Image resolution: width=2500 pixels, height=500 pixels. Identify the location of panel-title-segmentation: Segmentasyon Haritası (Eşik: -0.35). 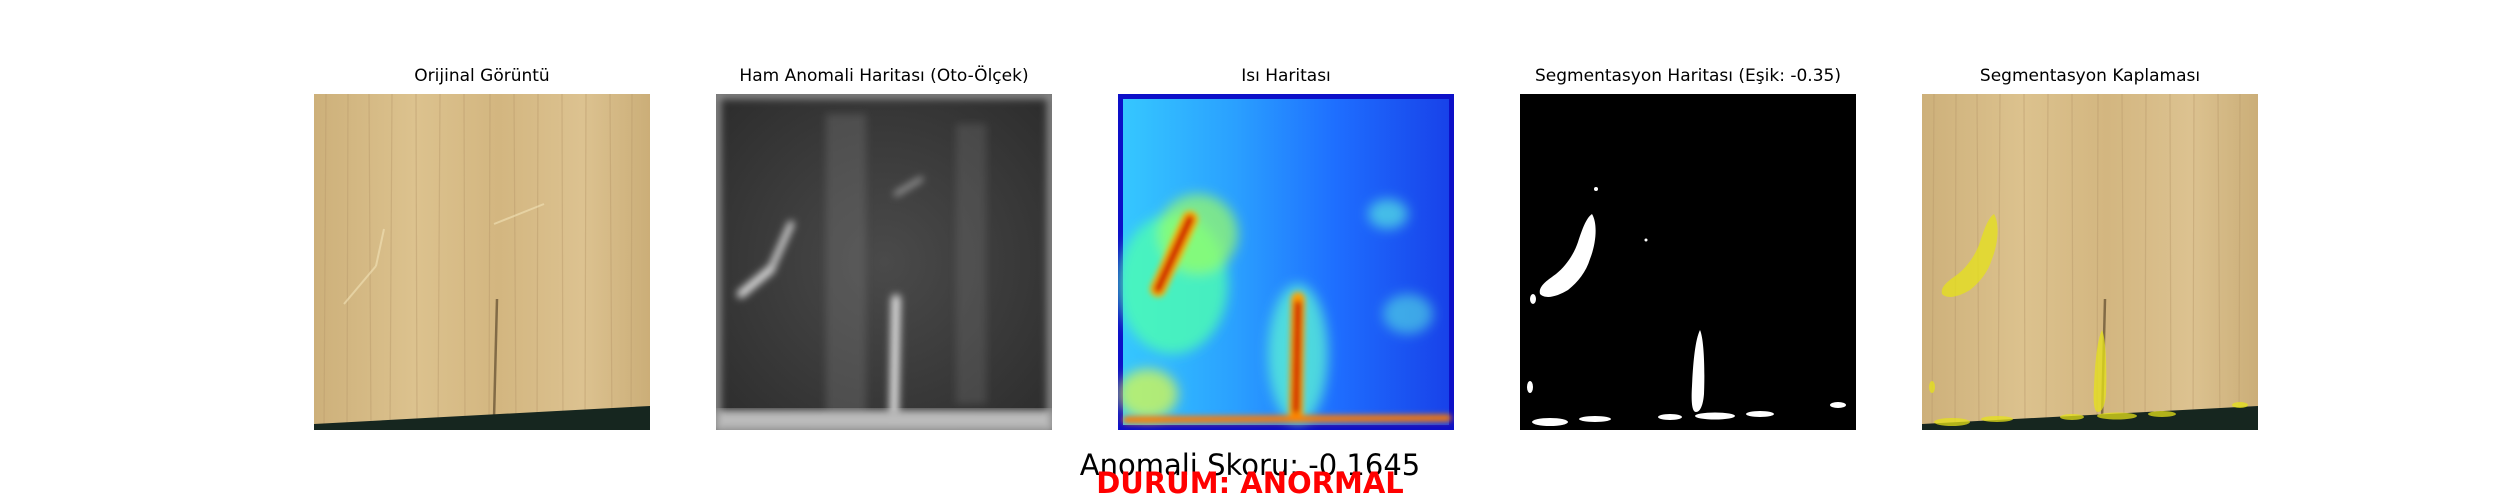
(1688, 76).